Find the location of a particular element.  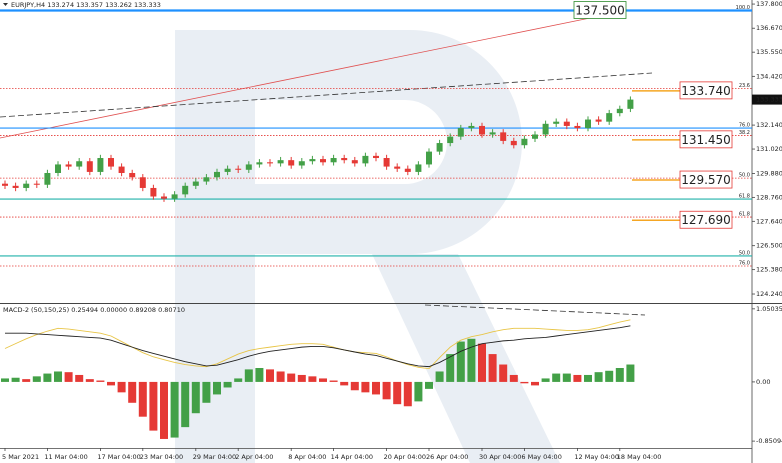

x-tick-label: 17 Mar 04:00 is located at coordinates (118, 457).